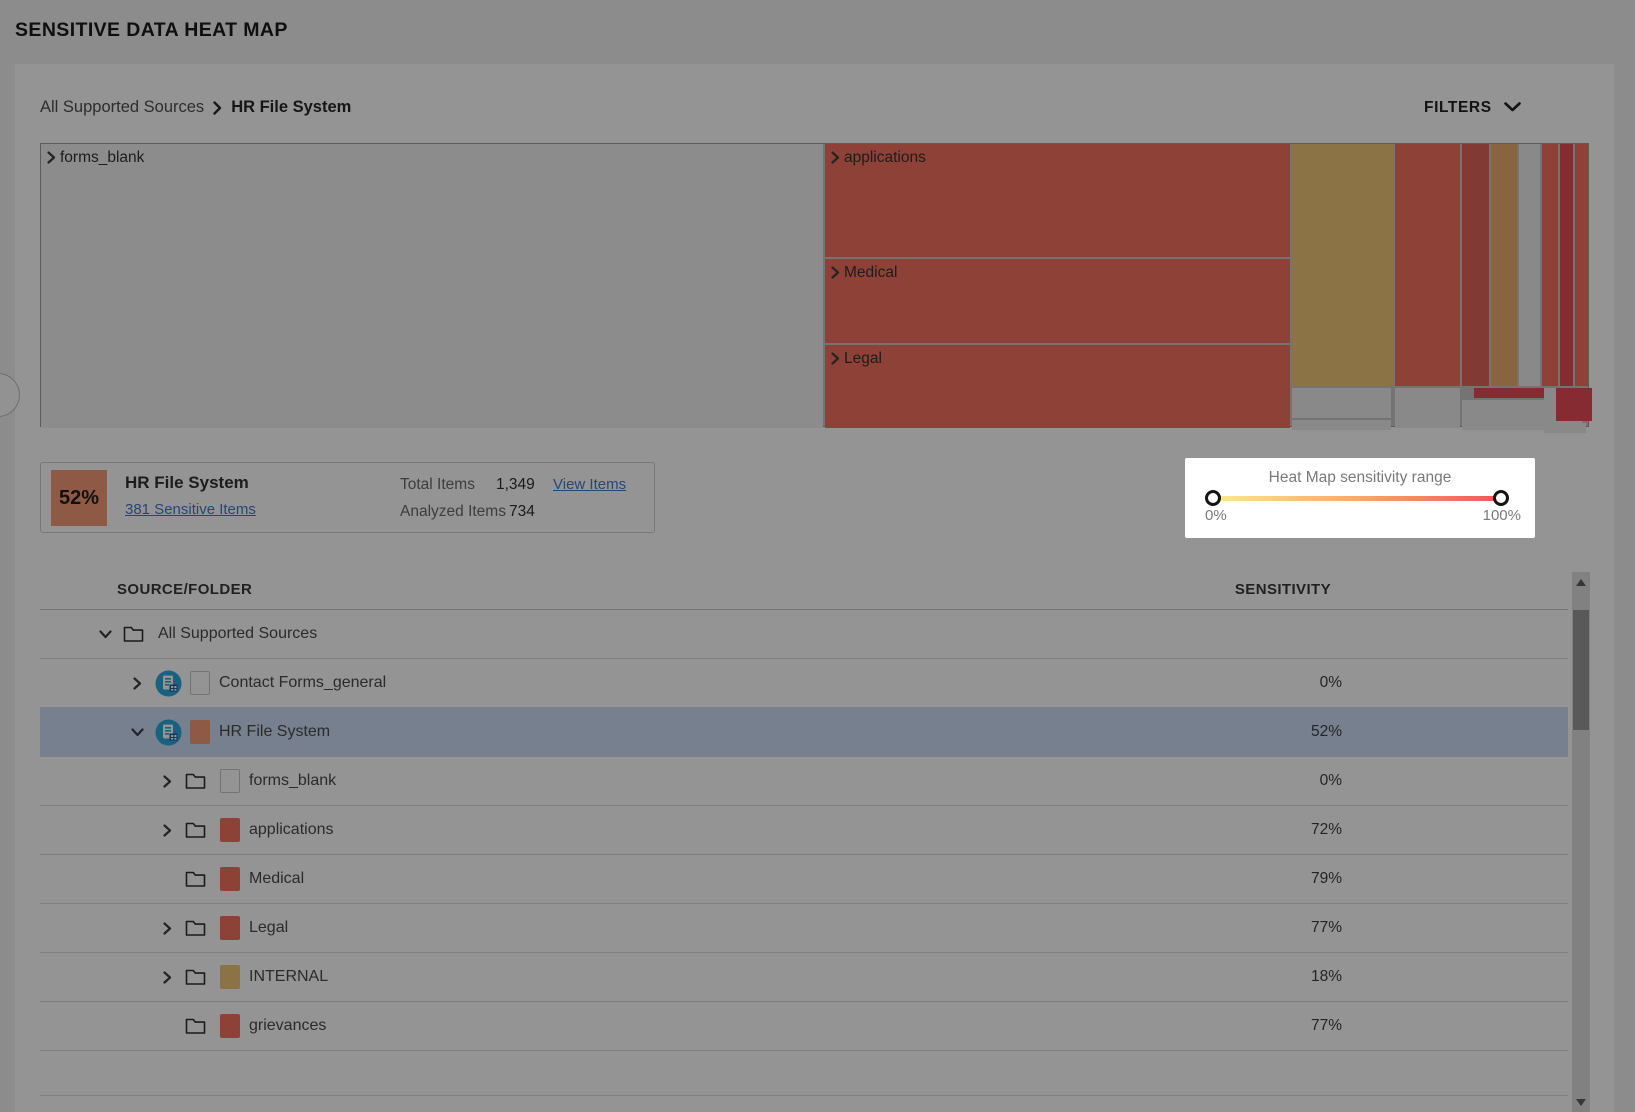  What do you see at coordinates (1213, 498) in the screenshot?
I see `slider-handle-min` at bounding box center [1213, 498].